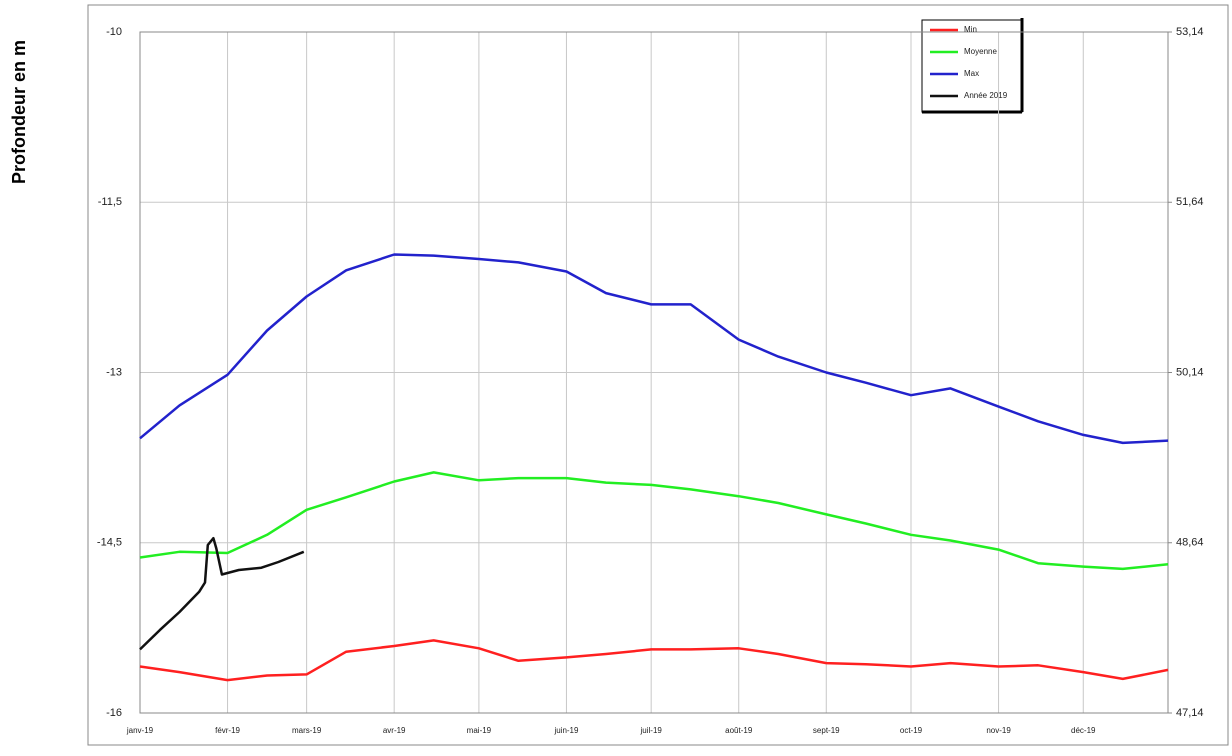 The width and height of the screenshot is (1232, 756). I want to click on y-tick-label: -10, so click(114, 32).